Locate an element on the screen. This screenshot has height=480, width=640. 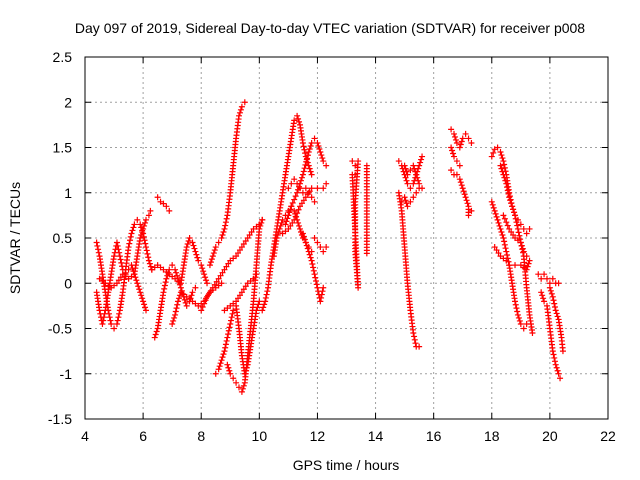
y-tick-label: 0 is located at coordinates (68, 283).